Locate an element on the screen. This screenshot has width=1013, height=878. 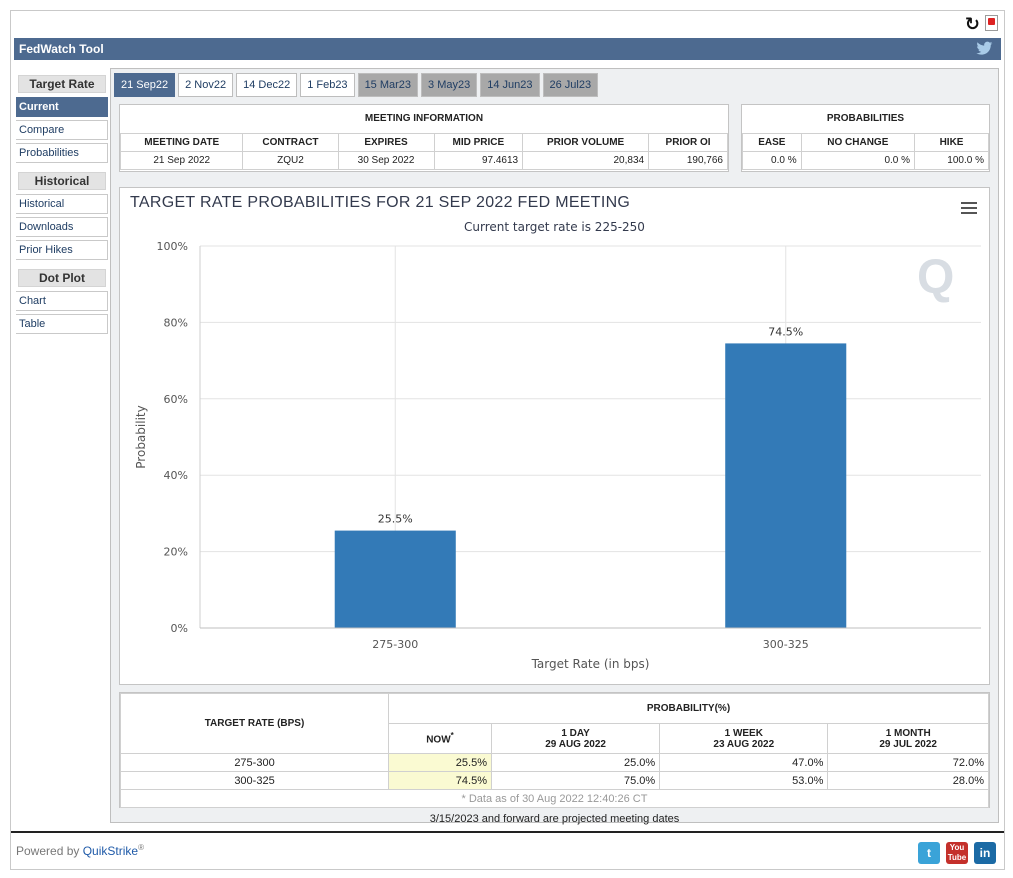
powered-by-label: Powered by is located at coordinates (48, 851).